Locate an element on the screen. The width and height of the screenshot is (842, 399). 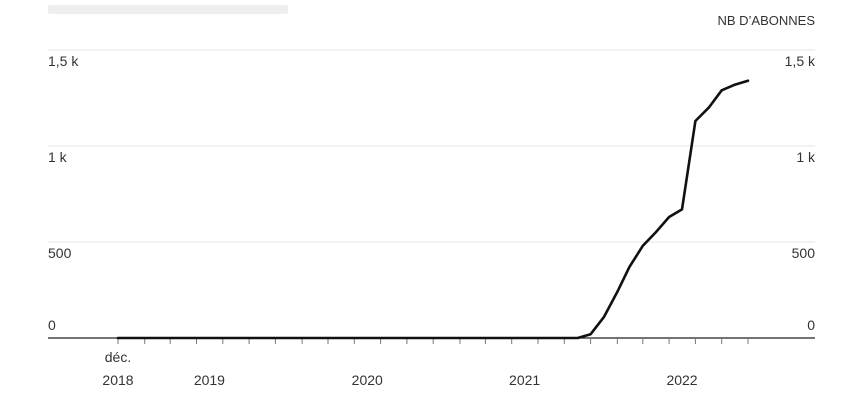
y-tick-label-right: 500 is located at coordinates (804, 253).